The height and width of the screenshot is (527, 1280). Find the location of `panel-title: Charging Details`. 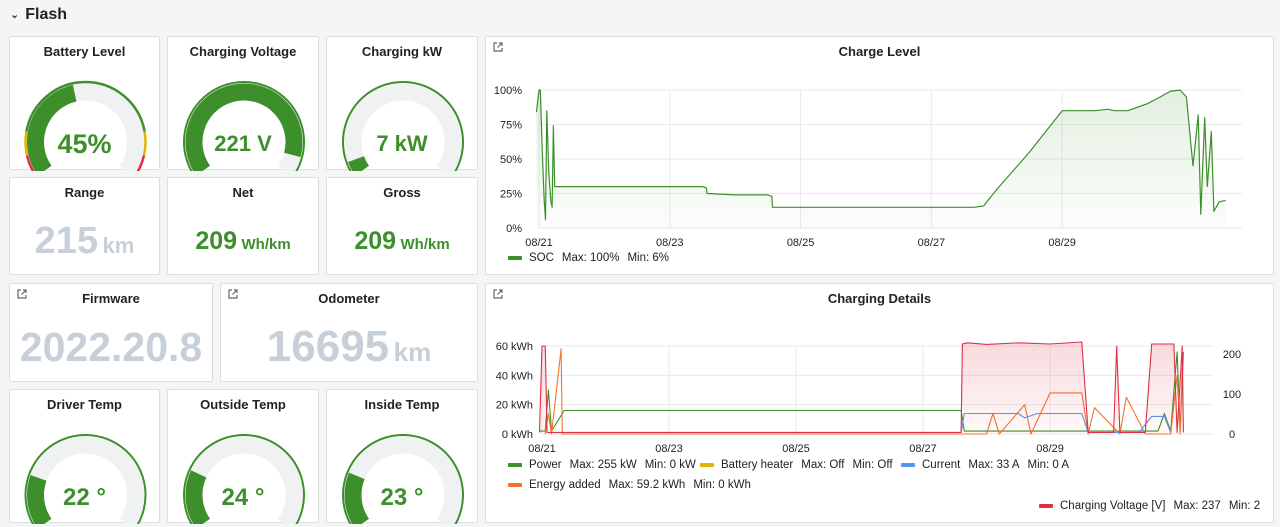

panel-title: Charging Details is located at coordinates (879, 298).